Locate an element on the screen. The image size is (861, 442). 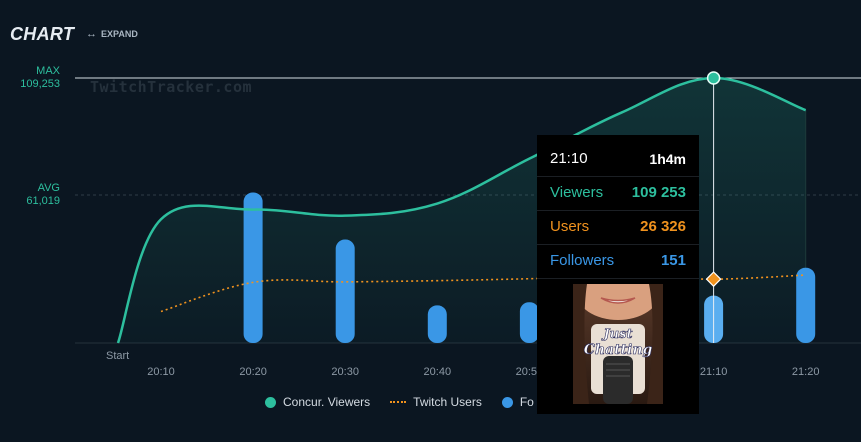
chart-title: CHART is located at coordinates (42, 34).